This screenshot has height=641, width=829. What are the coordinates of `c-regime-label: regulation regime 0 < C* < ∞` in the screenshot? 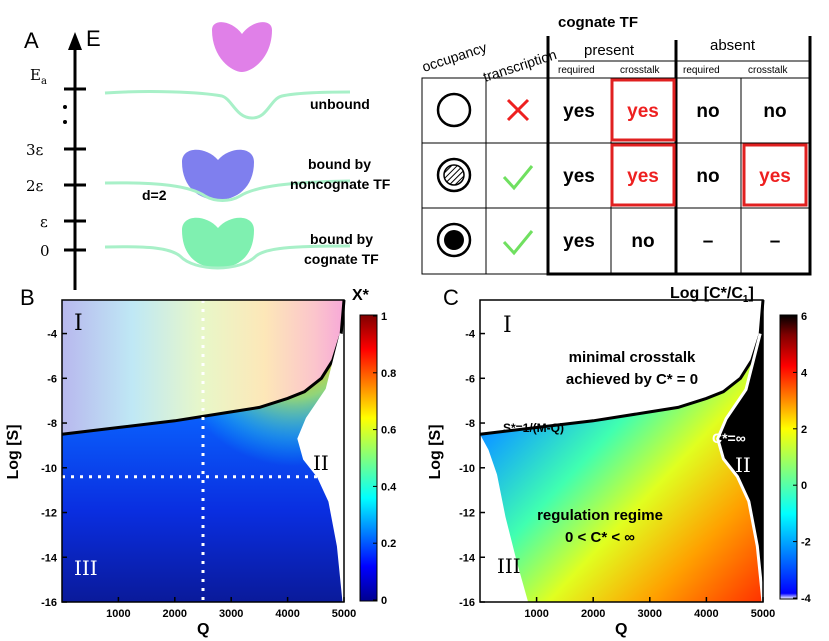 It's located at (600, 526).